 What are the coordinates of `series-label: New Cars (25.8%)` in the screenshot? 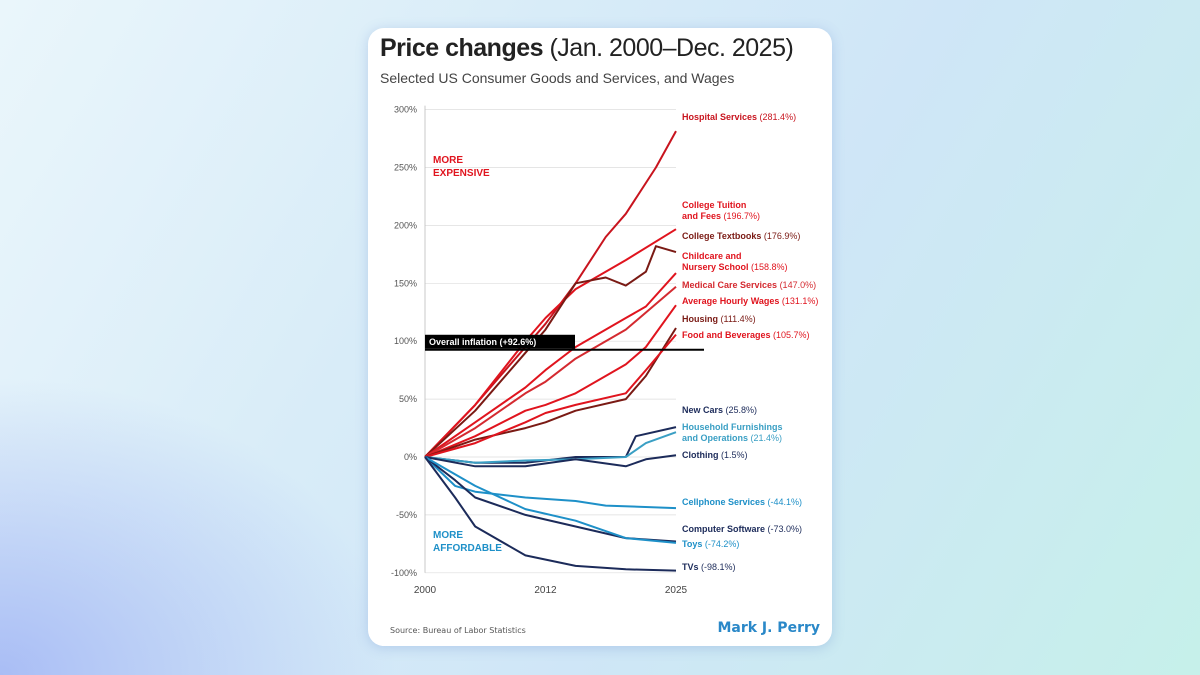 It's located at (719, 410).